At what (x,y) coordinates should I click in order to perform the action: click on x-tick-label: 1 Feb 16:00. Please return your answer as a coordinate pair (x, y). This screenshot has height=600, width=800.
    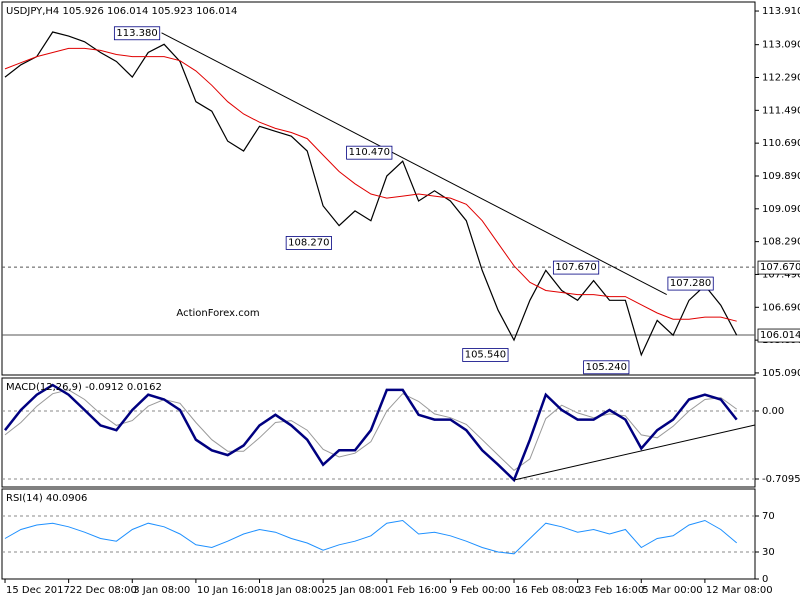
    Looking at the image, I should click on (417, 590).